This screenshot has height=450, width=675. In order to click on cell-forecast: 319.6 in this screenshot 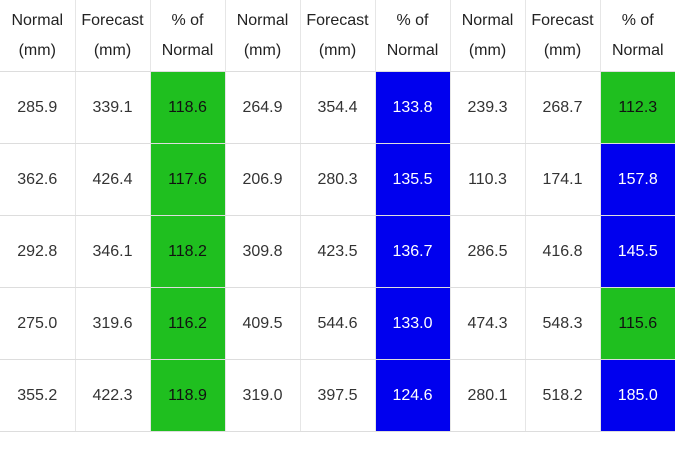, I will do `click(113, 323)`.